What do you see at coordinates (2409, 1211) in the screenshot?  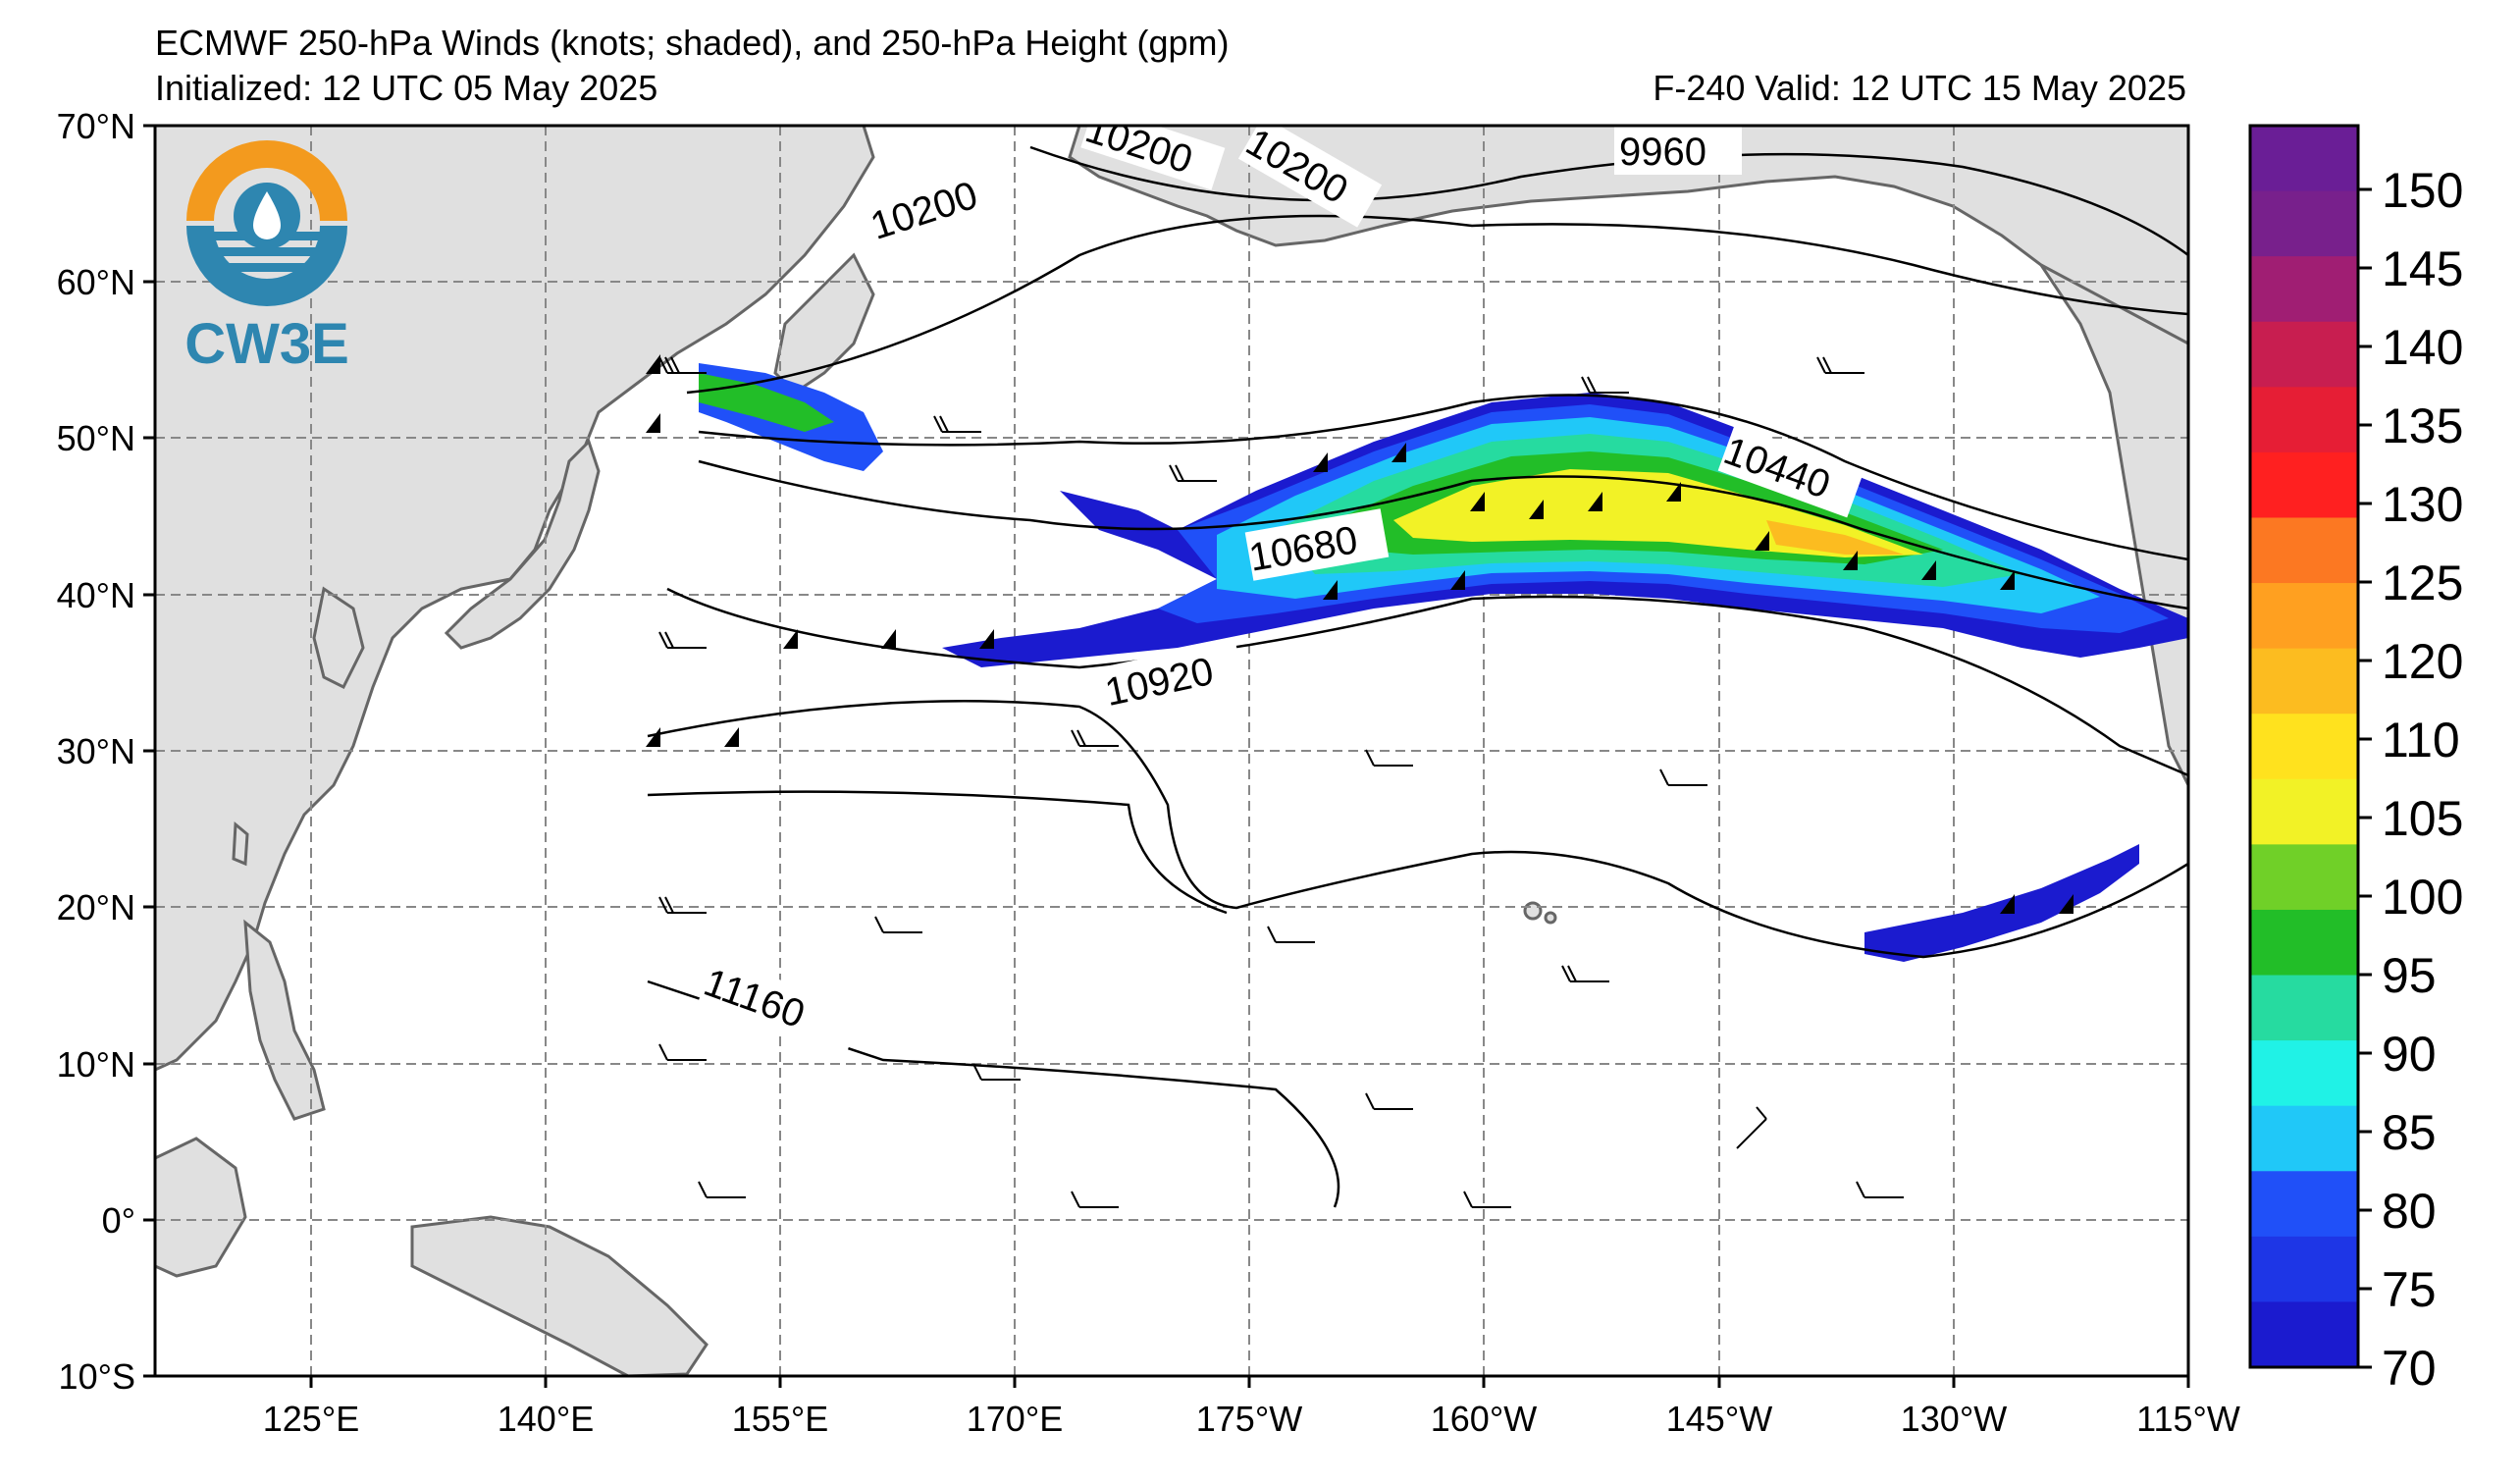 I see `colorbar-tick-label: 80` at bounding box center [2409, 1211].